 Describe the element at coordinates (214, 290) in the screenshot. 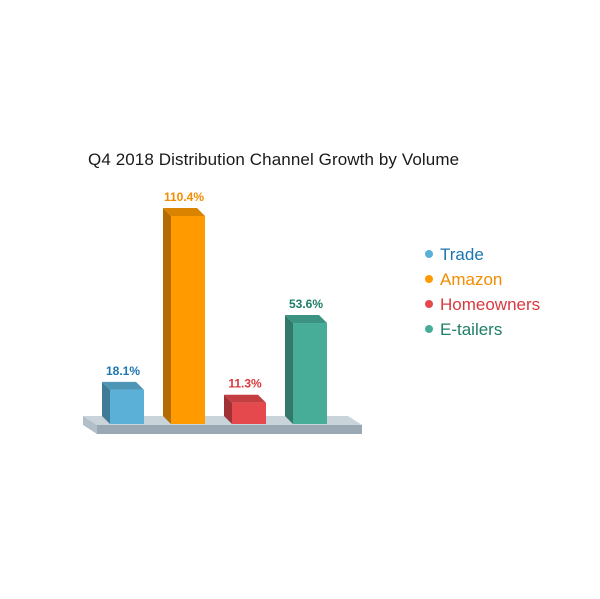

I see `data-labels-group: 18.1% 110.4% 11.3% 53.6%` at that location.